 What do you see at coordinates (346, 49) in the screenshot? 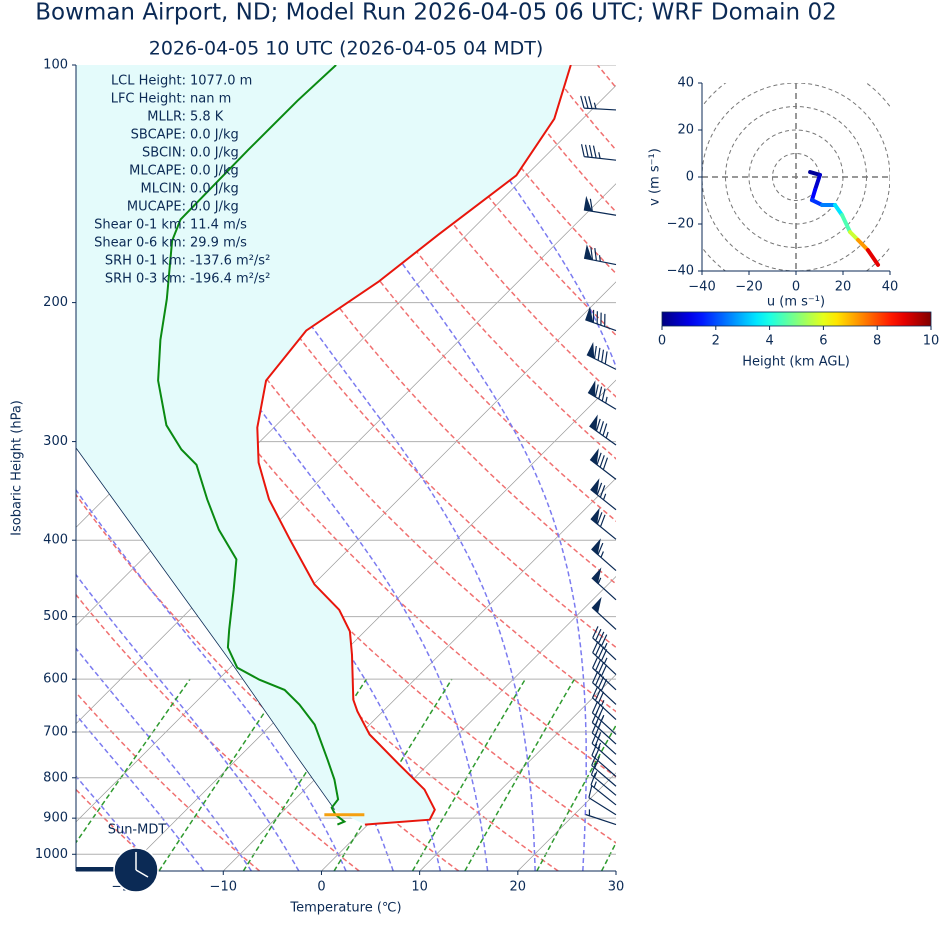
I see `chart-title: 2026-04-05 10 UTC (2026-04-05 04 MDT)` at bounding box center [346, 49].